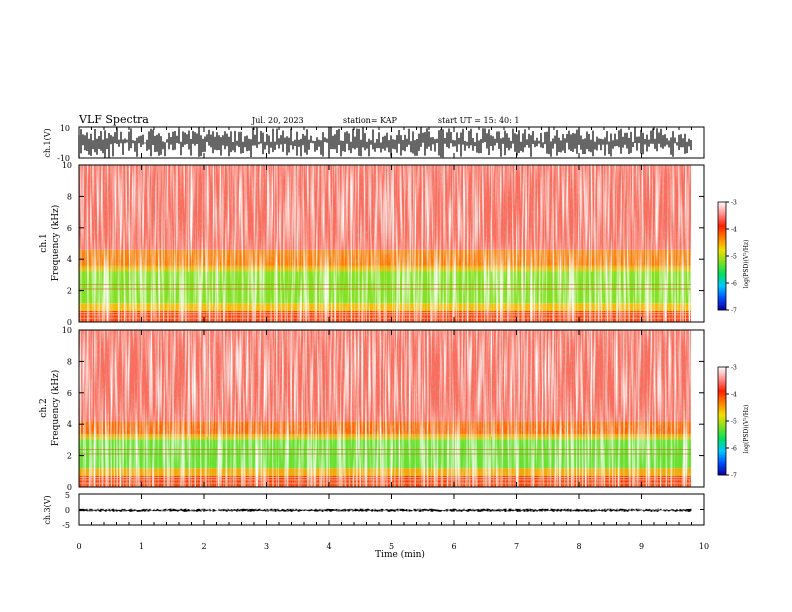  I want to click on ch1-spec-ylabel: Frequency (kHz), so click(55, 243).